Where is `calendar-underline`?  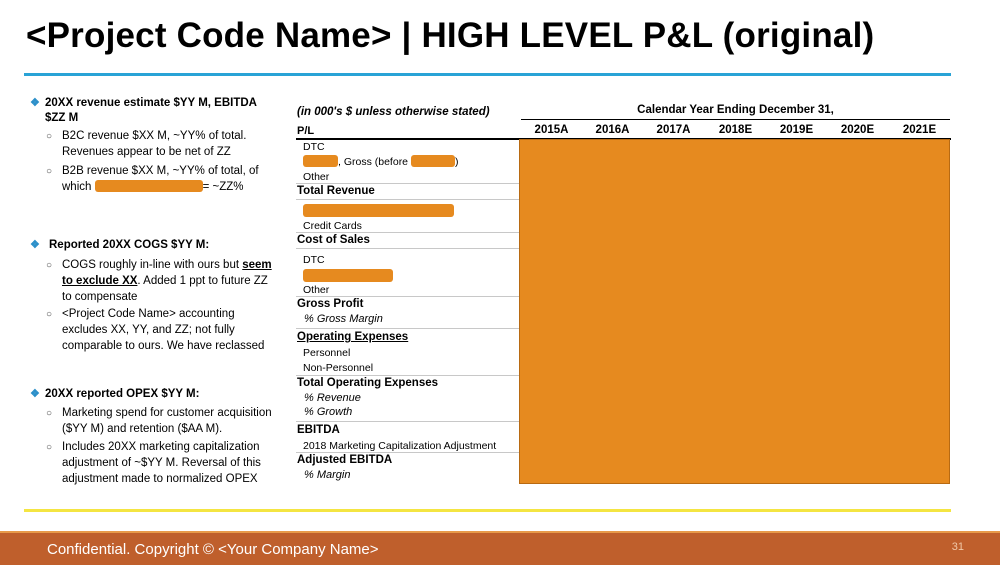
calendar-underline is located at coordinates (735, 119).